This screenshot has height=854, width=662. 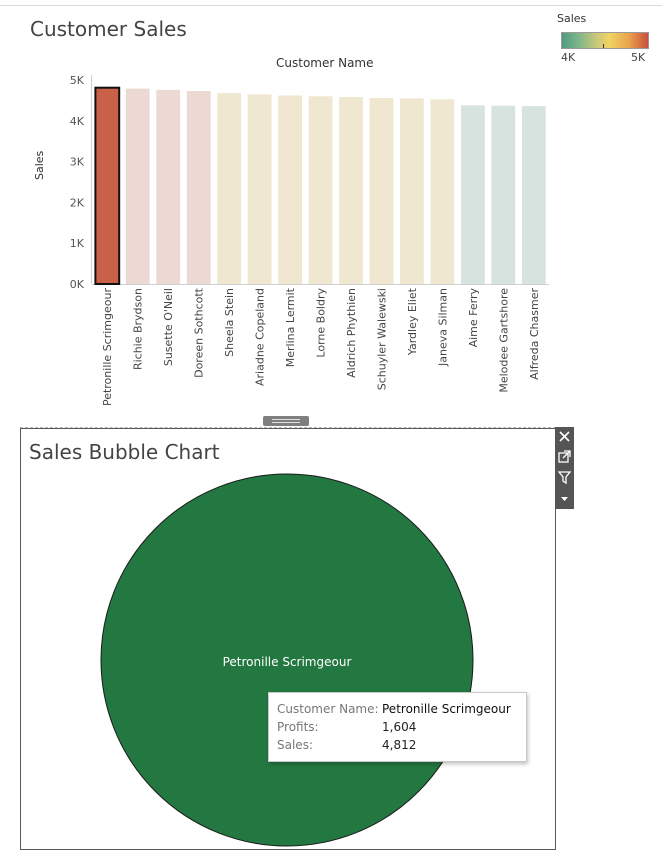 I want to click on x-tick-label: Susette O'Neil, so click(x=168, y=327).